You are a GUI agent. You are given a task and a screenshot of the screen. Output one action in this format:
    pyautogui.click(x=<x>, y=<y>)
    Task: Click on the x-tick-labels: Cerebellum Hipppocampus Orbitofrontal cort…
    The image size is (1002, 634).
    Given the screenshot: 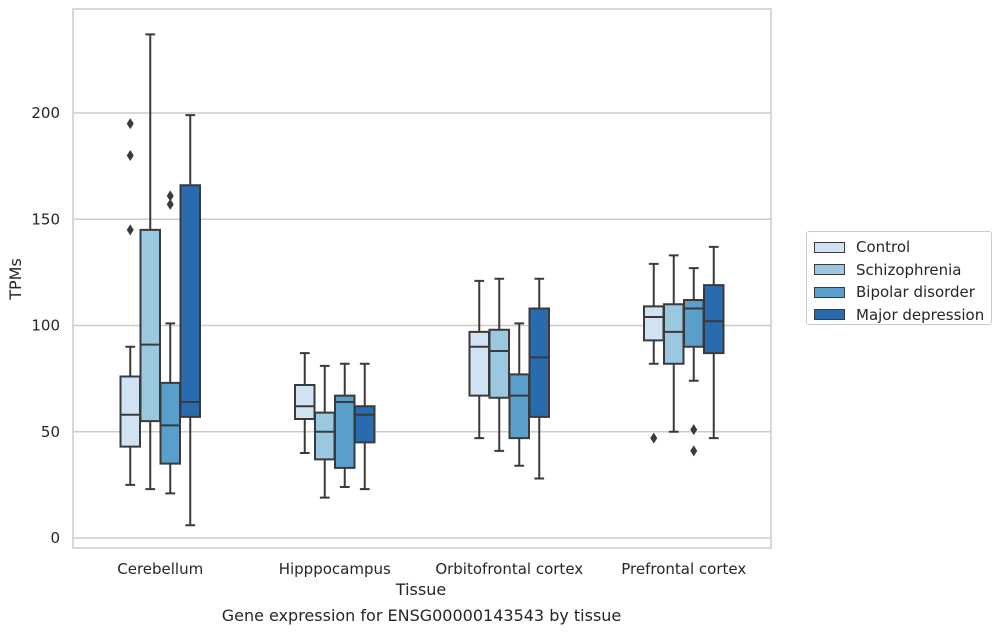 What is the action you would take?
    pyautogui.click(x=431, y=569)
    